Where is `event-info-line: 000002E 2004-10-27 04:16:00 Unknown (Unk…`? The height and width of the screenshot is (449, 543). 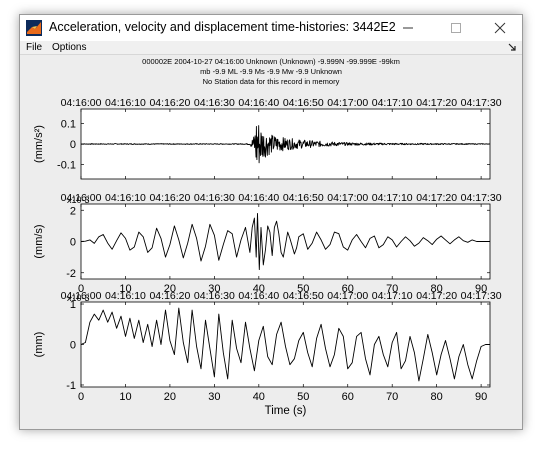 event-info-line: 000002E 2004-10-27 04:16:00 Unknown (Unk… is located at coordinates (271, 61).